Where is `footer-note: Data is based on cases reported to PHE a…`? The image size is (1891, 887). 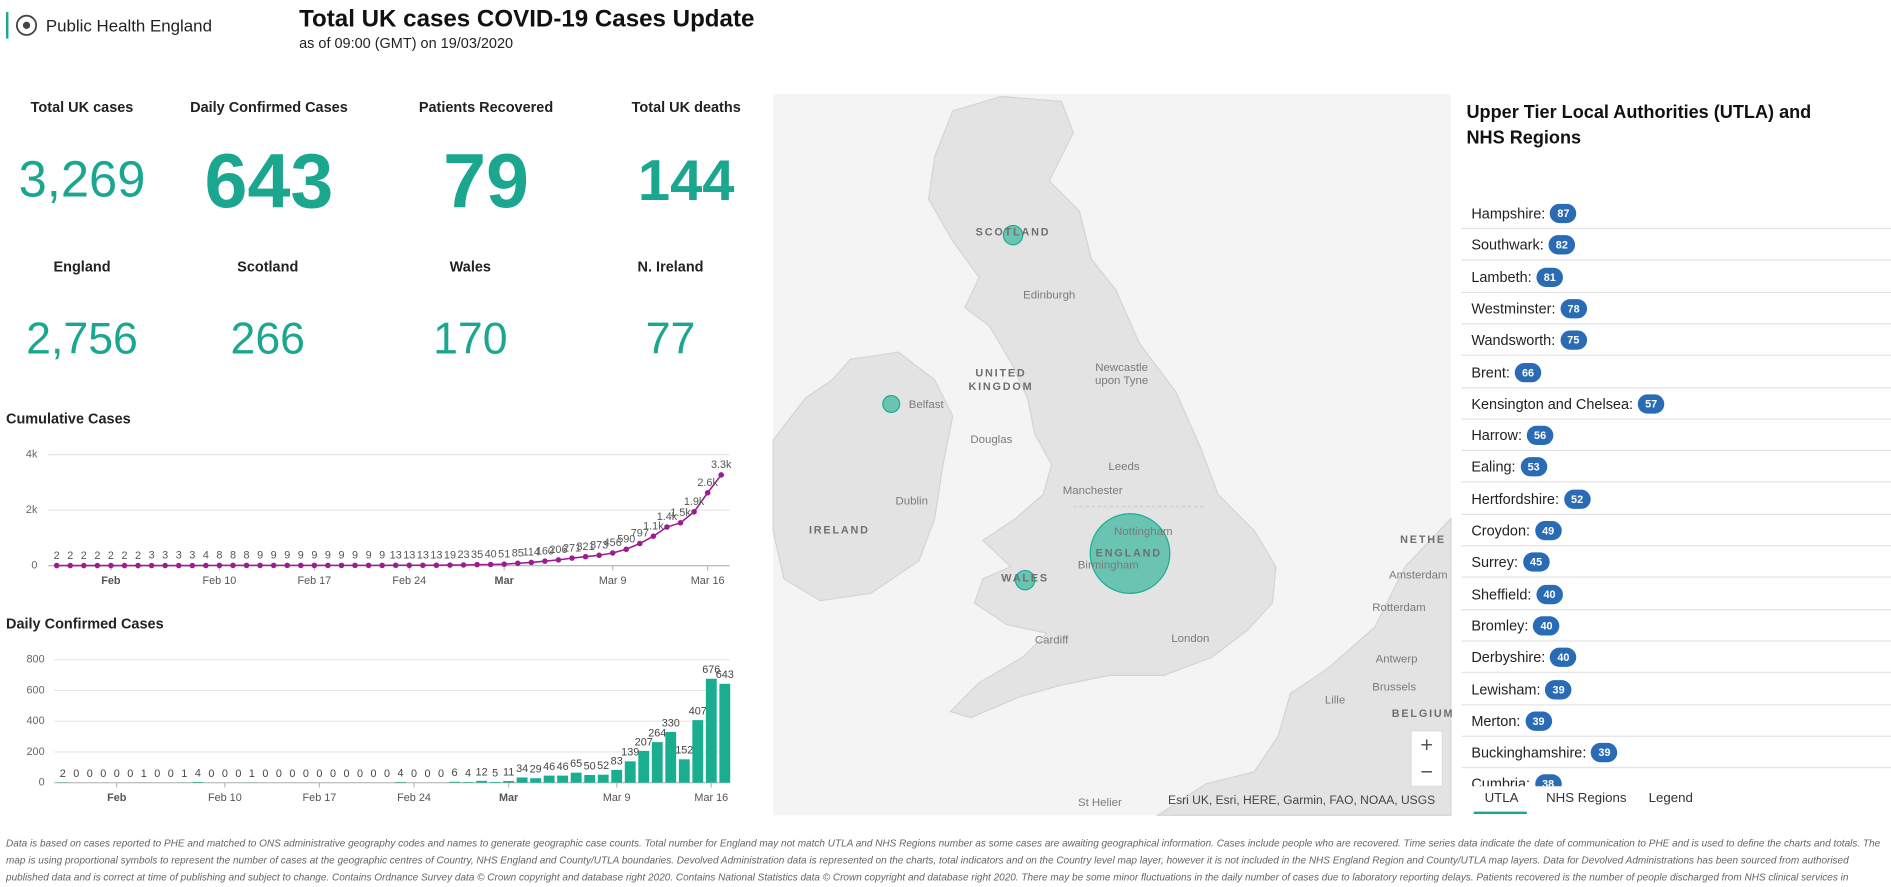 footer-note: Data is based on cases reported to PHE a… is located at coordinates (943, 859).